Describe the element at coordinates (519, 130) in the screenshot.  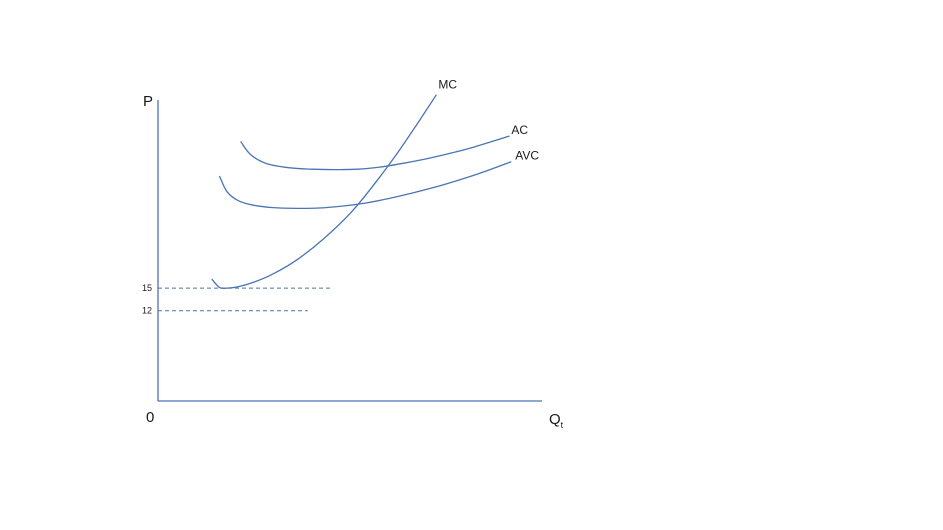
I see `ac-curve-label: AC` at that location.